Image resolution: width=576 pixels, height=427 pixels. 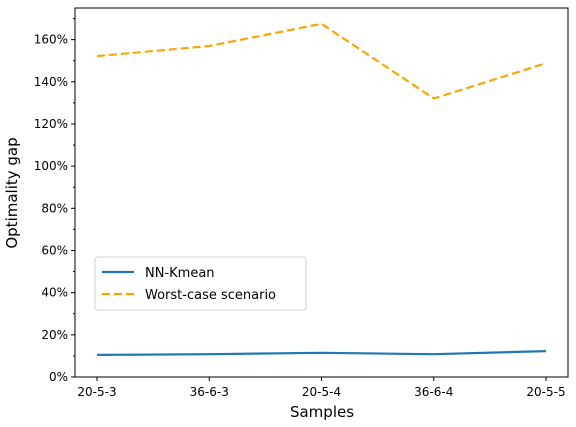 What do you see at coordinates (433, 392) in the screenshot?
I see `x-tick-label: 36-6-4` at bounding box center [433, 392].